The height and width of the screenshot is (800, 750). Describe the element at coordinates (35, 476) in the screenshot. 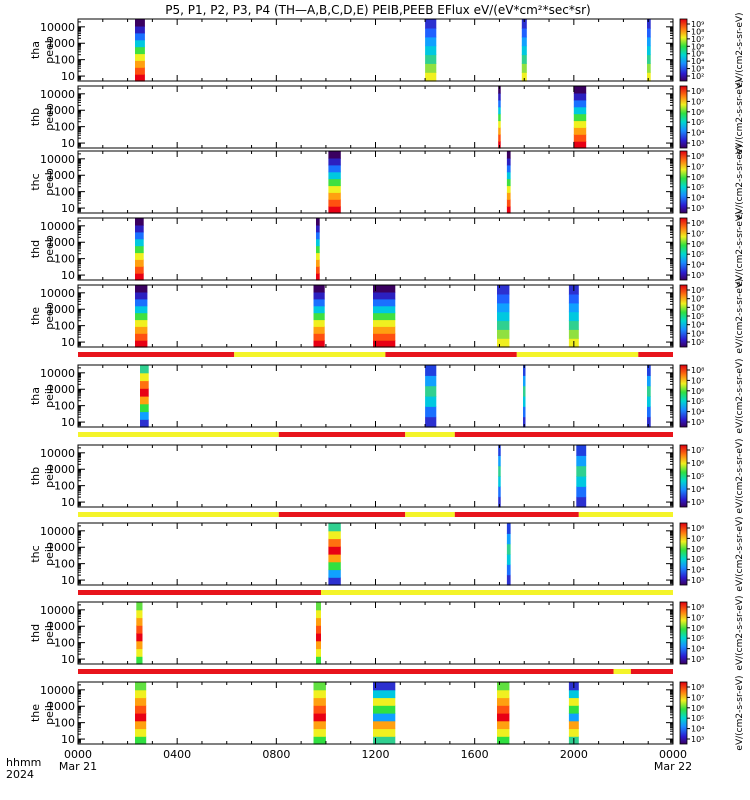

I see `panel-probe-label: thb` at that location.